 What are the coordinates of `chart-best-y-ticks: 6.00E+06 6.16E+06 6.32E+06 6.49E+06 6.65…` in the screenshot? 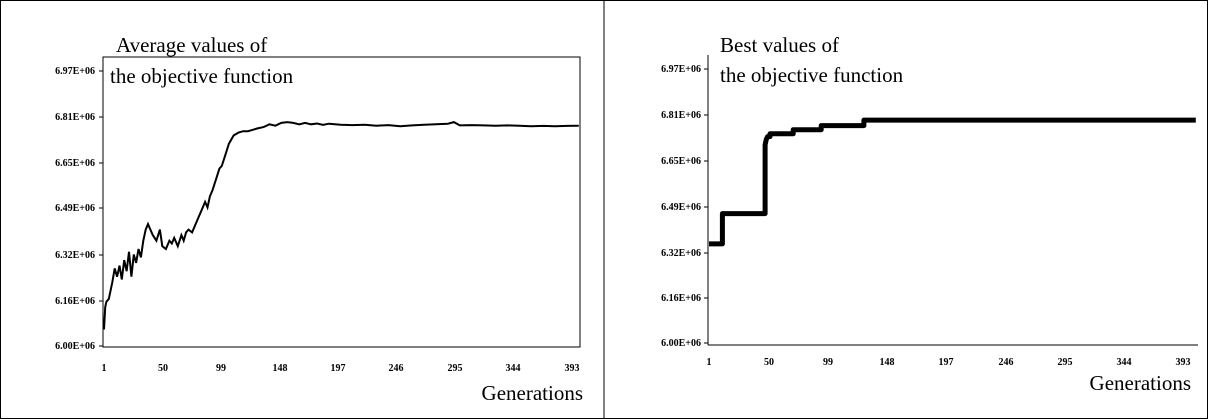 It's located at (681, 206).